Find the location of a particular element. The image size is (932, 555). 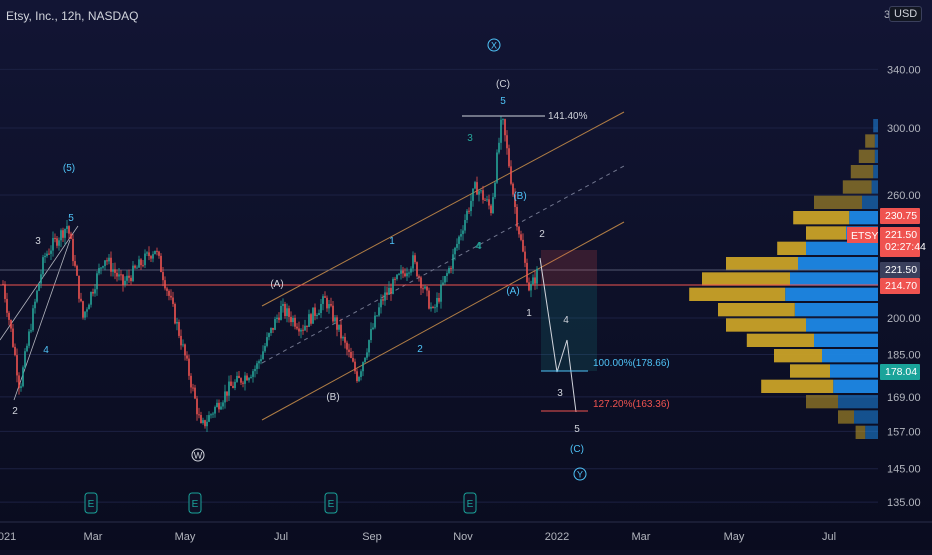

earnings-marker is located at coordinates (331, 503).